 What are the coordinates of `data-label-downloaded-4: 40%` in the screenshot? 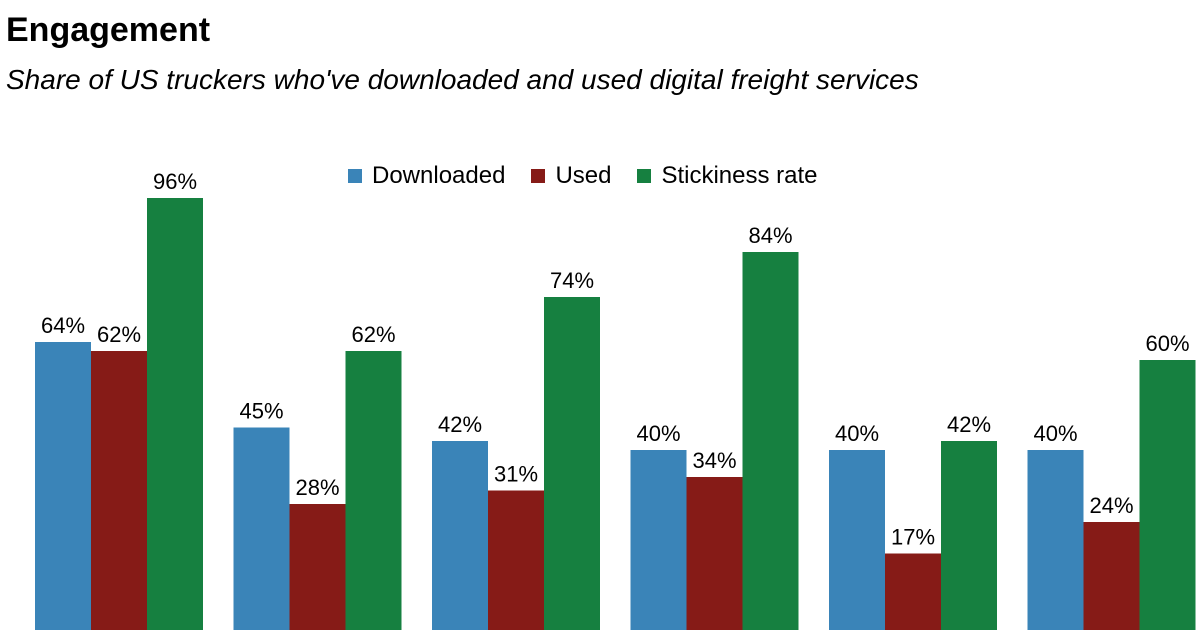 It's located at (658, 433).